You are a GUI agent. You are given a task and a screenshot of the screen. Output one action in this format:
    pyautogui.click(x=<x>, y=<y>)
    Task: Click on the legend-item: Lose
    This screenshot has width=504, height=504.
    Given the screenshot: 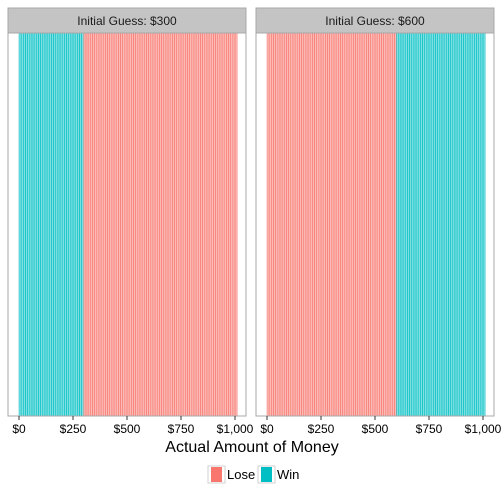 What is the action you would take?
    pyautogui.click(x=231, y=474)
    